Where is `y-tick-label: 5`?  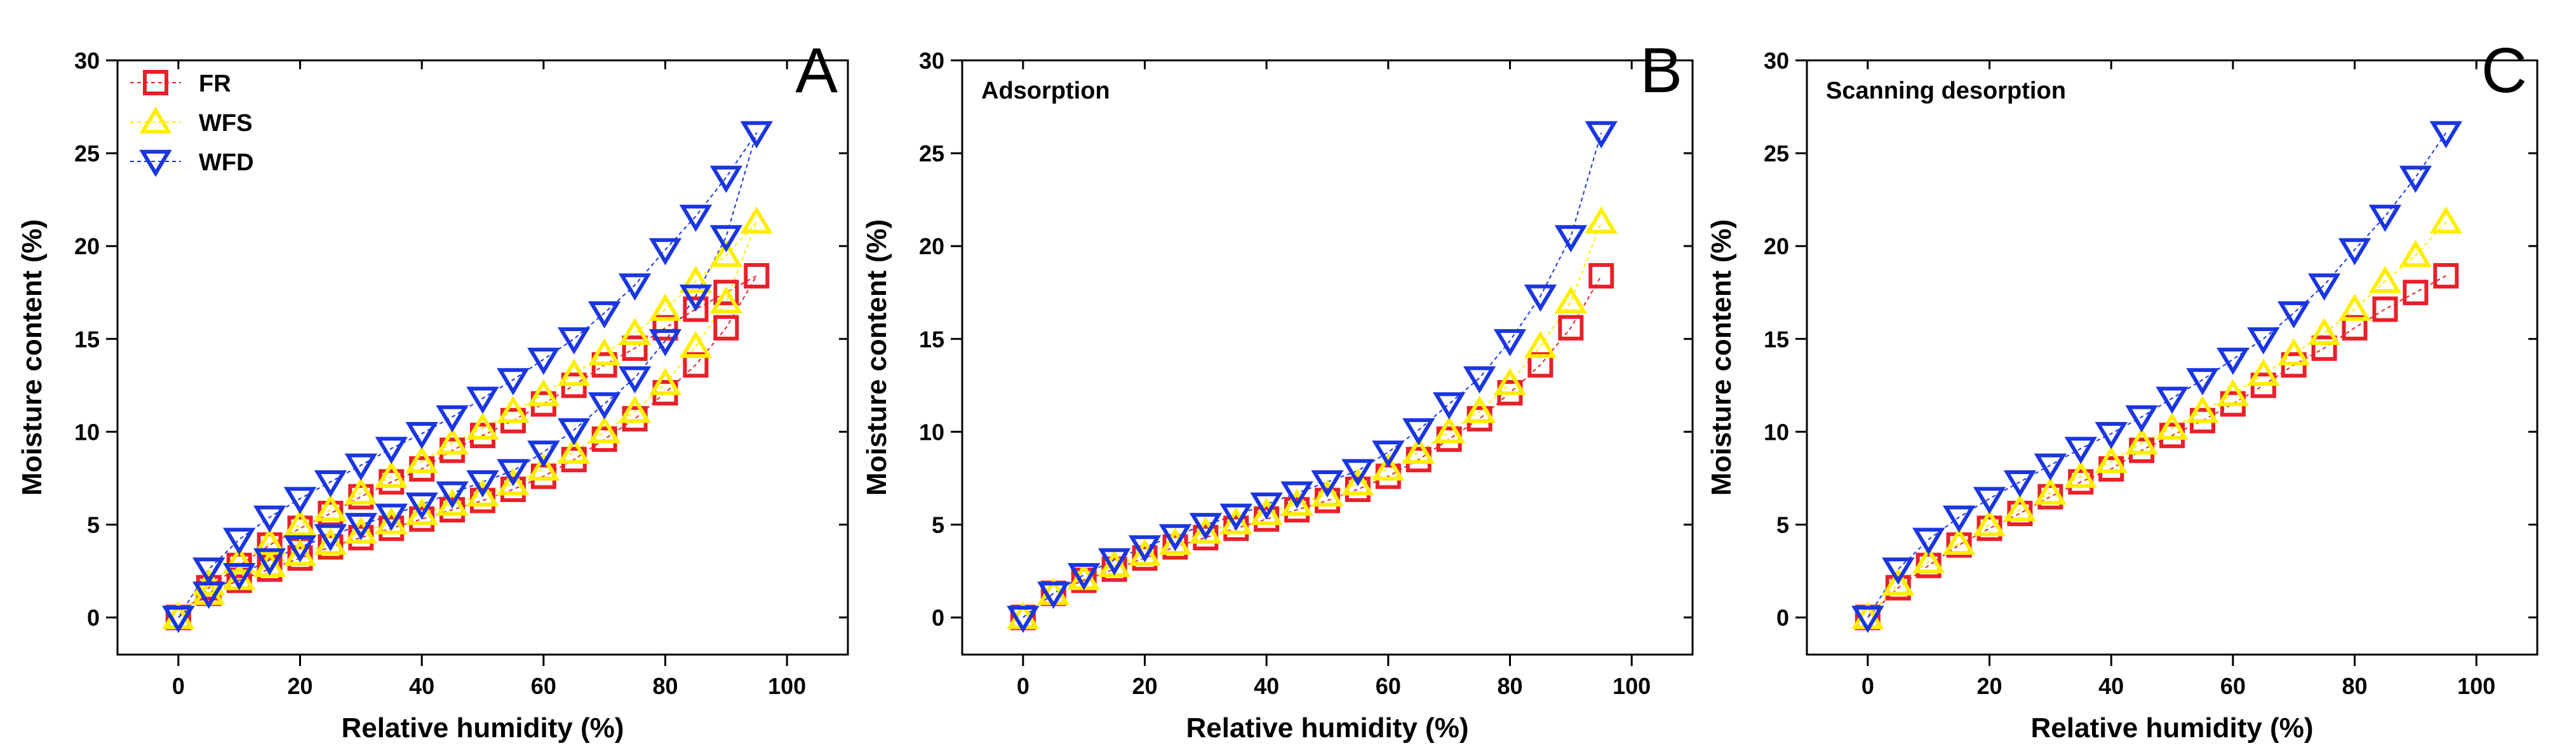
y-tick-label: 5 is located at coordinates (94, 525).